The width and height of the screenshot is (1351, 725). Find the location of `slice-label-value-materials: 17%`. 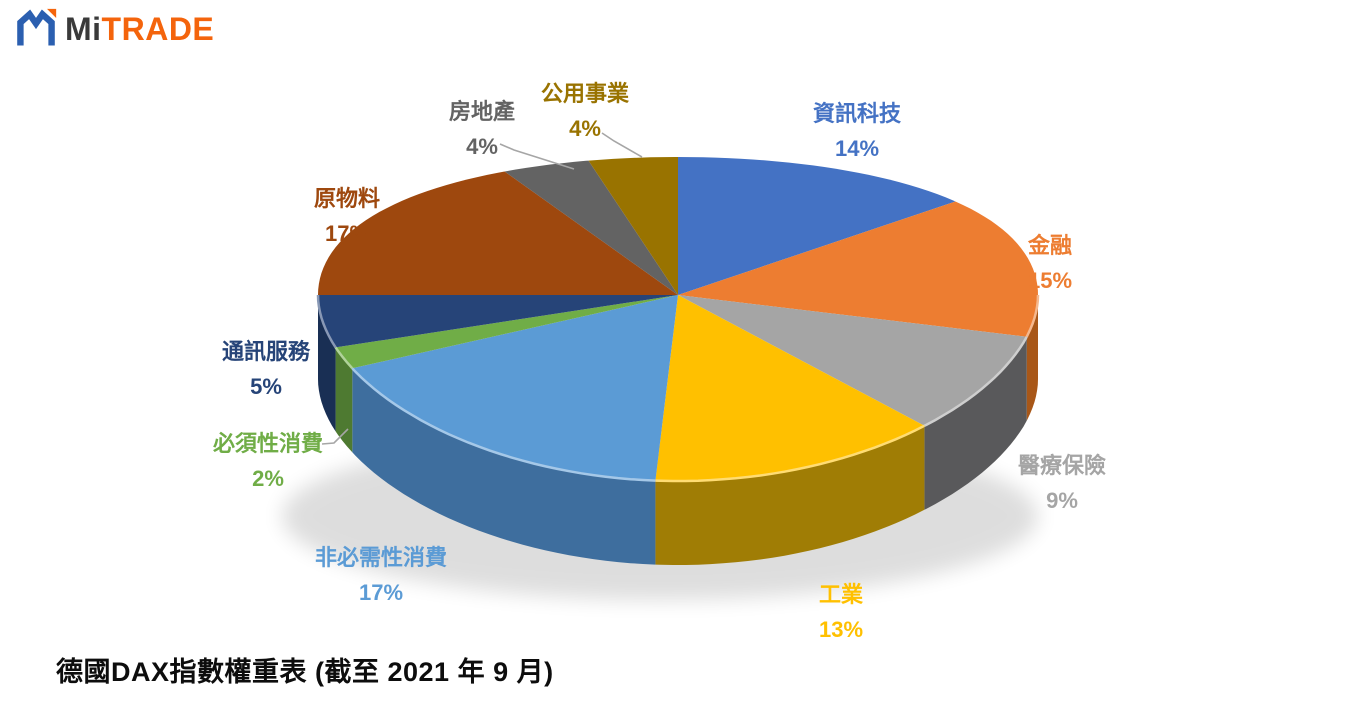

slice-label-value-materials: 17% is located at coordinates (347, 233).